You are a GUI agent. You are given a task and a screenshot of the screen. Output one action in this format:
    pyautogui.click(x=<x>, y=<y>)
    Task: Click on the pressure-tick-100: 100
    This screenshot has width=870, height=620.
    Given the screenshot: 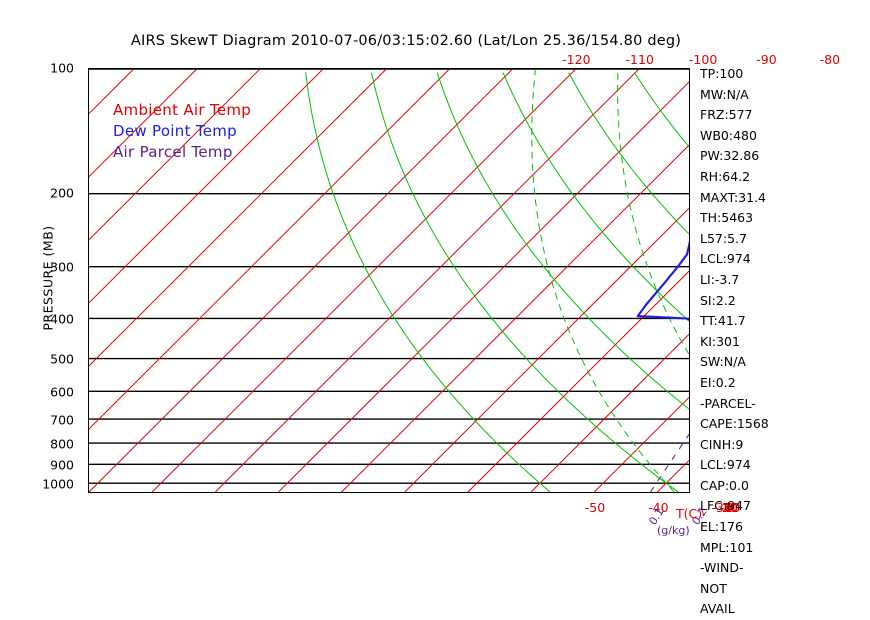 What is the action you would take?
    pyautogui.click(x=62, y=68)
    